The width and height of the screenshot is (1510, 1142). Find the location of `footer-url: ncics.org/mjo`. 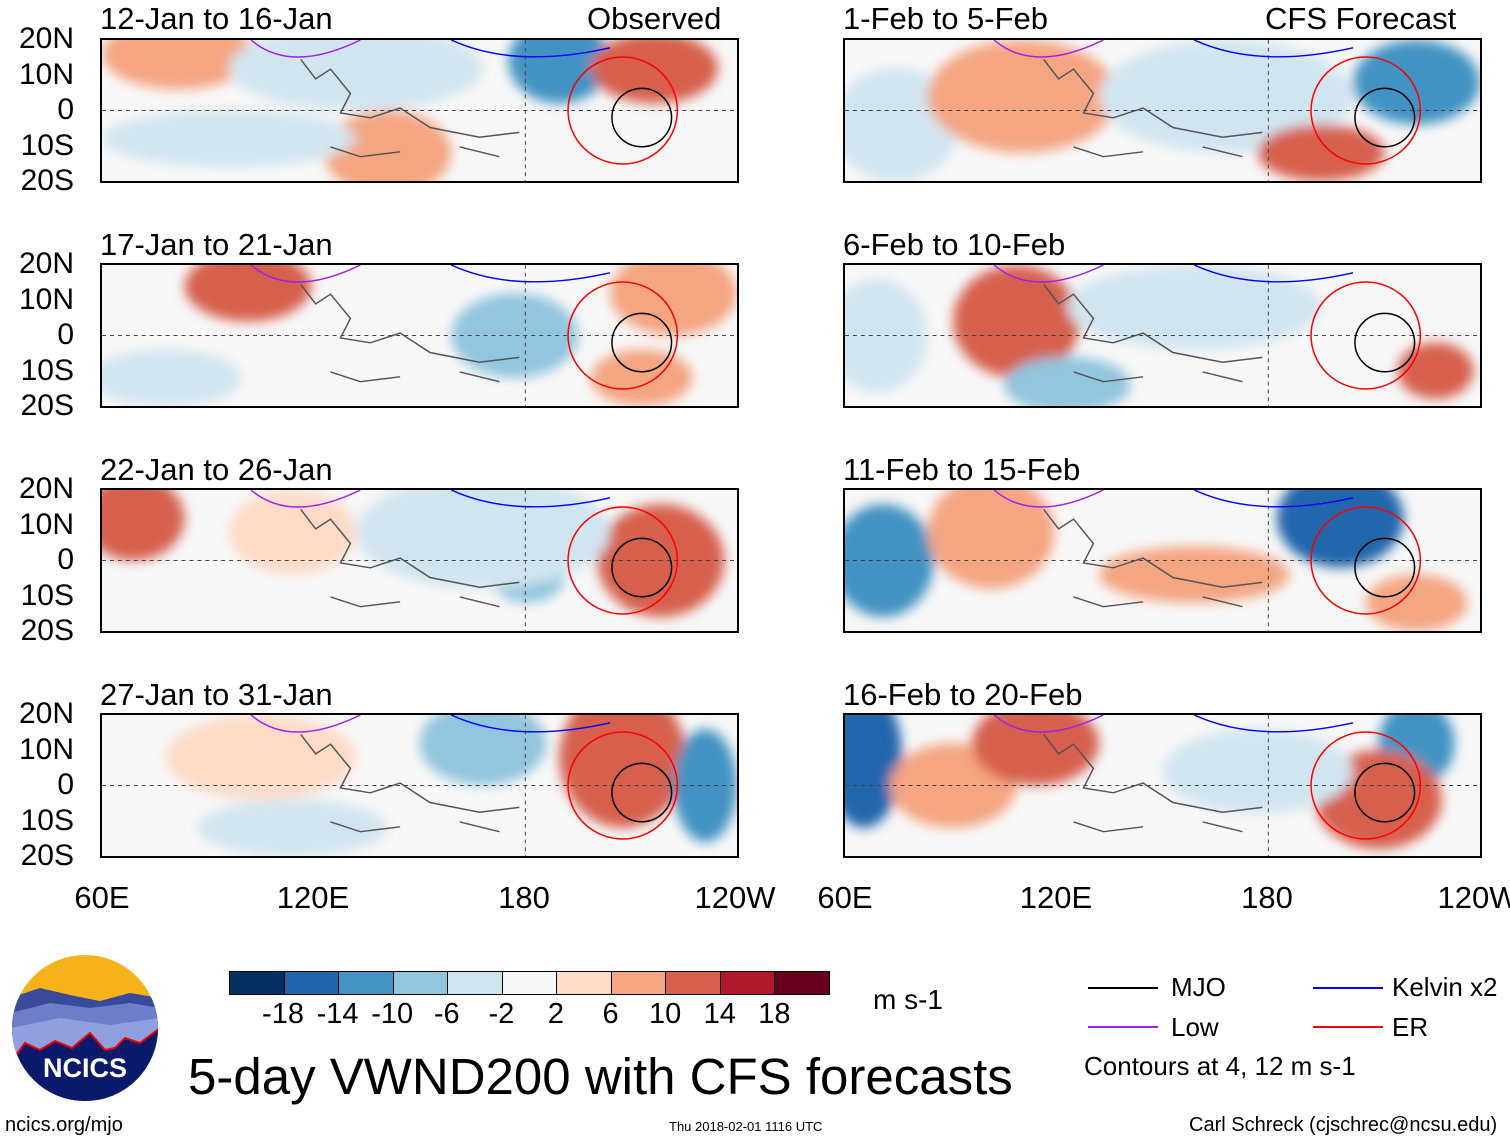

footer-url: ncics.org/mjo is located at coordinates (64, 1125).